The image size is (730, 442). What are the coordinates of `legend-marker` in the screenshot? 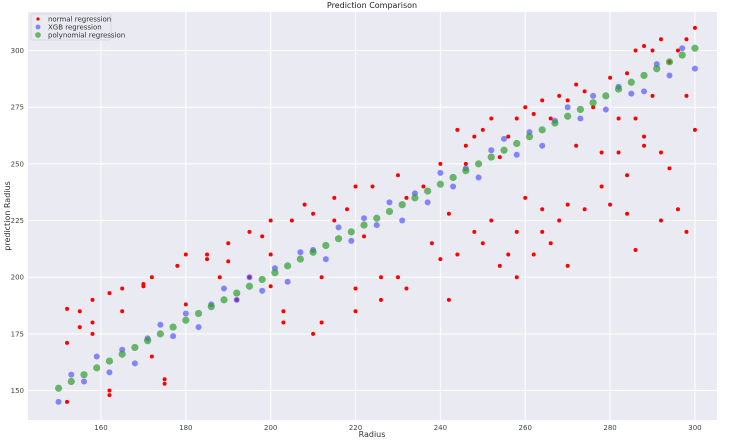 It's located at (38, 27).